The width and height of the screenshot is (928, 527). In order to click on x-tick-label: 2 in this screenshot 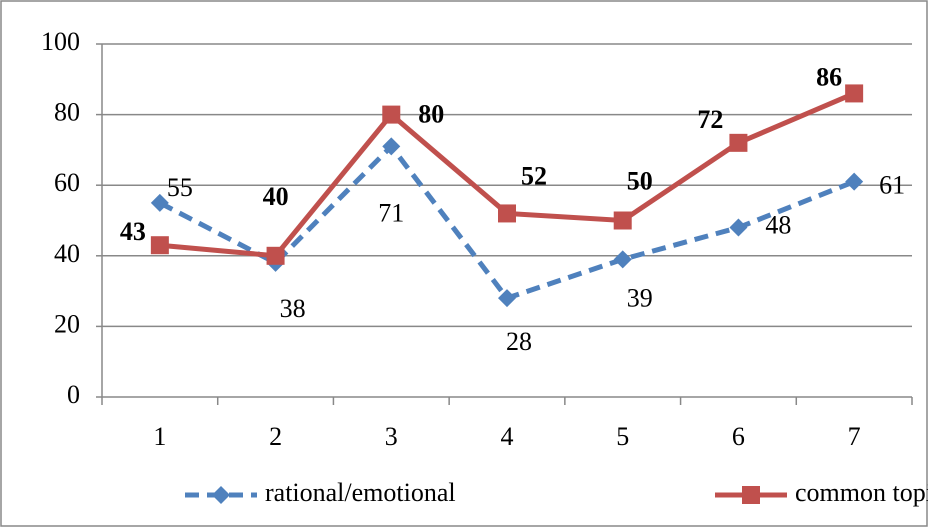, I will do `click(275, 436)`.